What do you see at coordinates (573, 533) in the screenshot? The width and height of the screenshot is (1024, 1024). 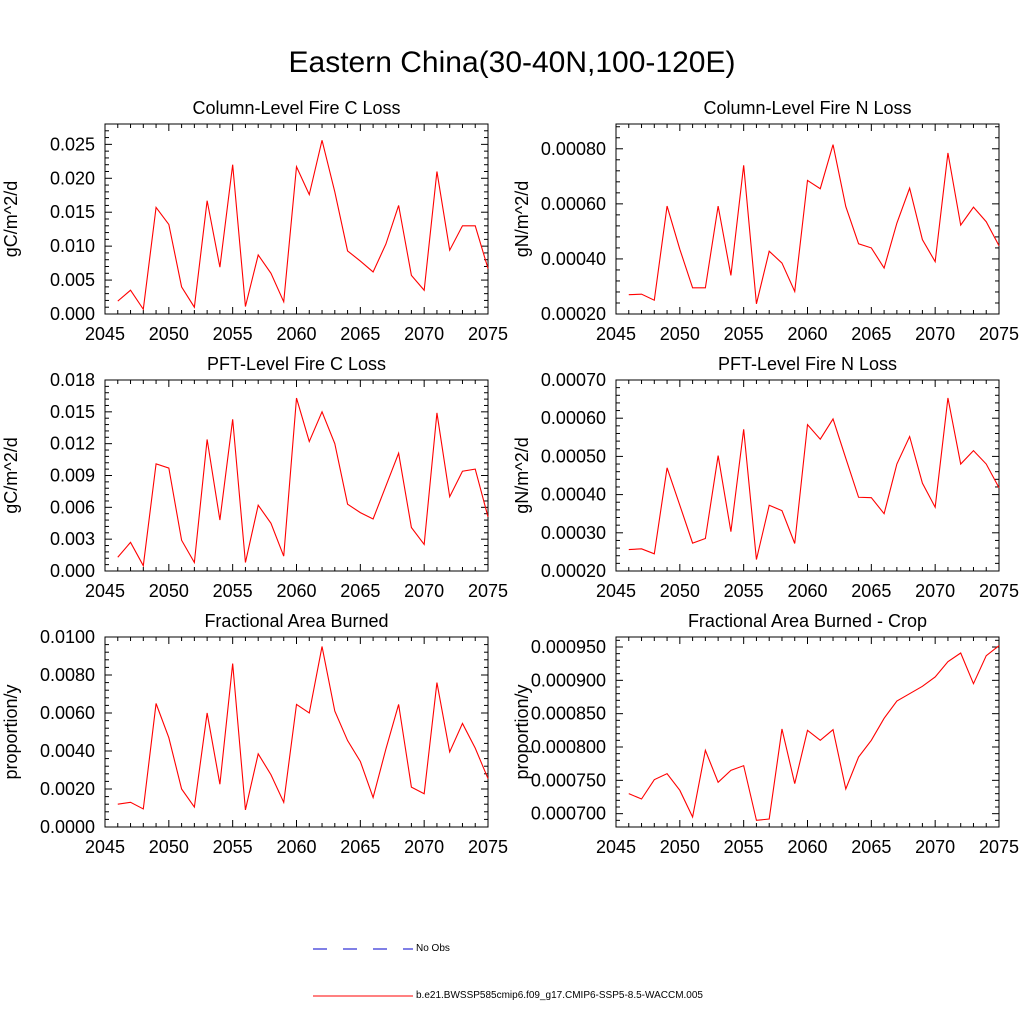 I see `y-tick-label: 0.00030` at bounding box center [573, 533].